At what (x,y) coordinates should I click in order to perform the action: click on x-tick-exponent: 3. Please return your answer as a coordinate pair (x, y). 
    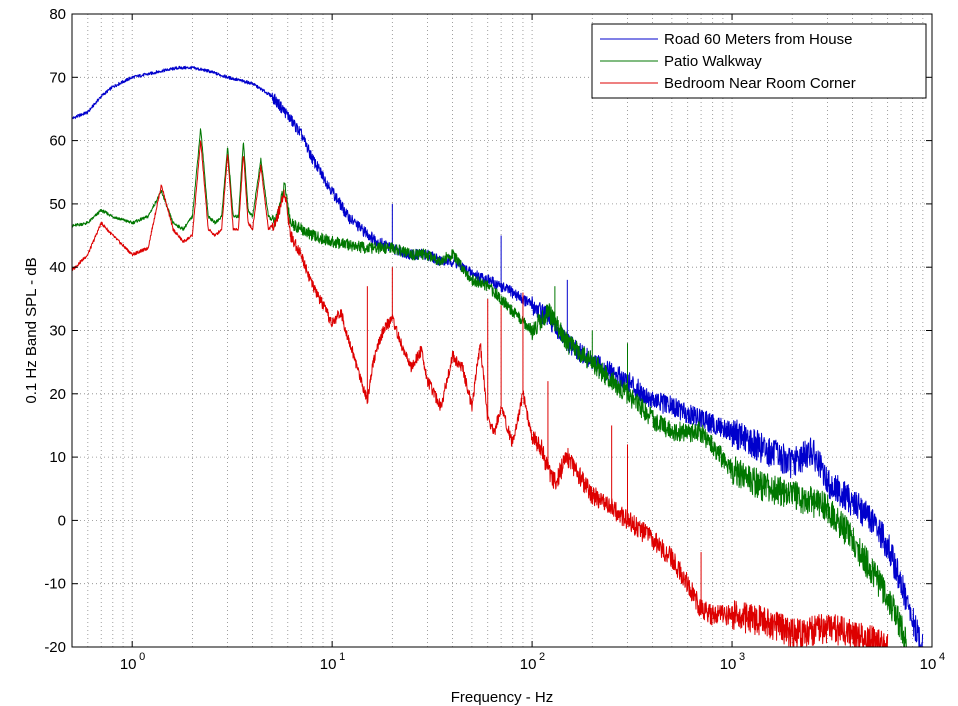
    Looking at the image, I should click on (742, 657).